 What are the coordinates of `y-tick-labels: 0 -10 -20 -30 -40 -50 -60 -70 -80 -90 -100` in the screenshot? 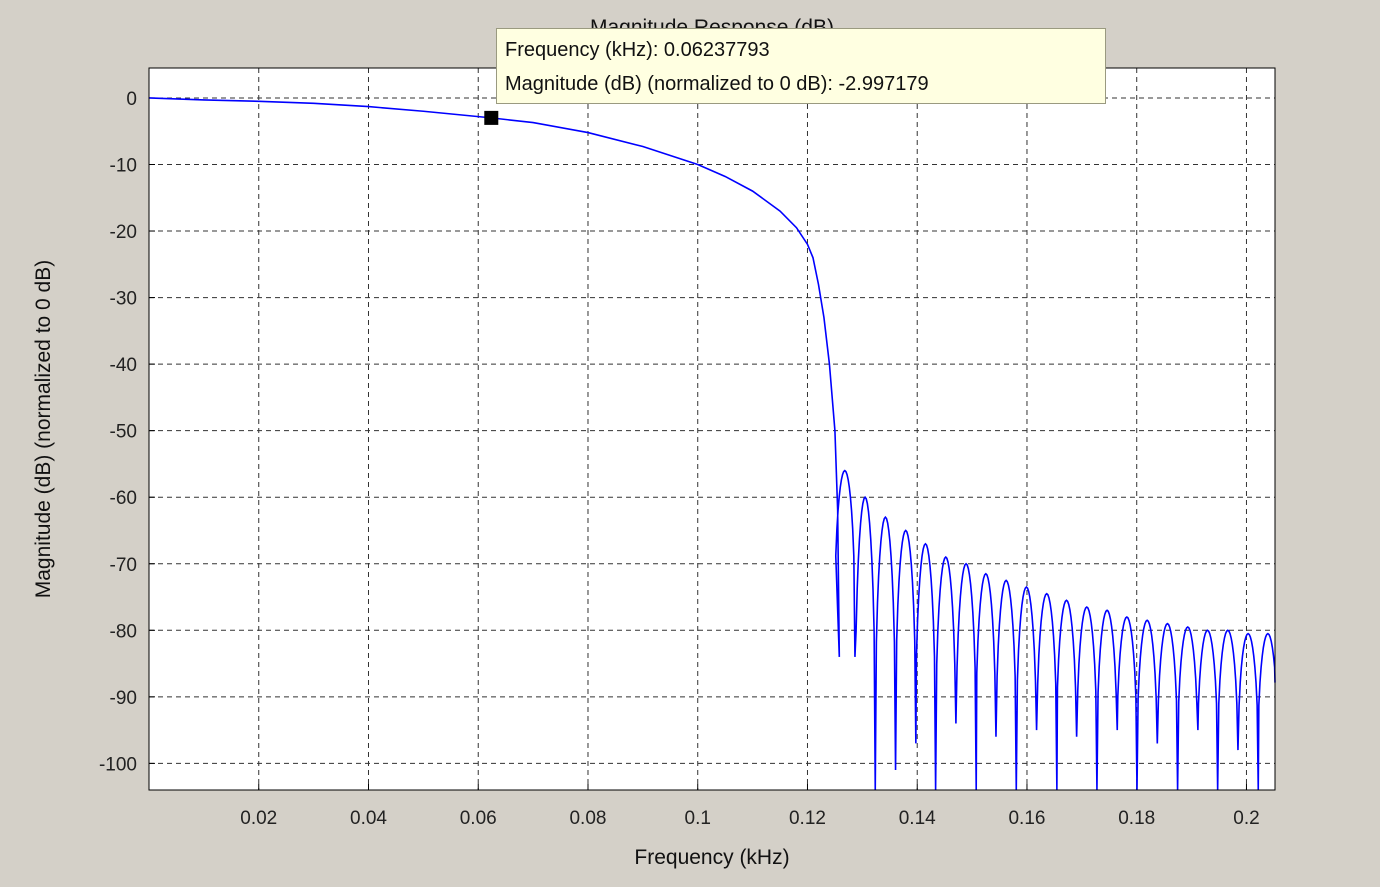 It's located at (118, 432).